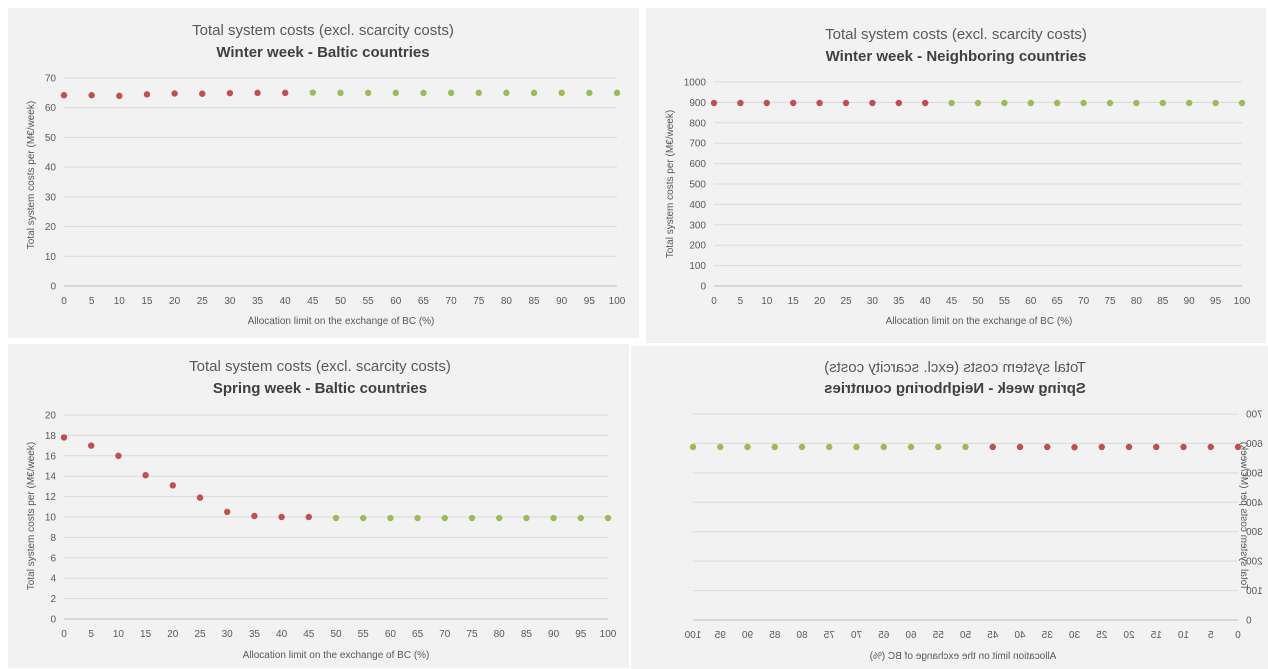  I want to click on x-tick-label: 55, so click(364, 634).